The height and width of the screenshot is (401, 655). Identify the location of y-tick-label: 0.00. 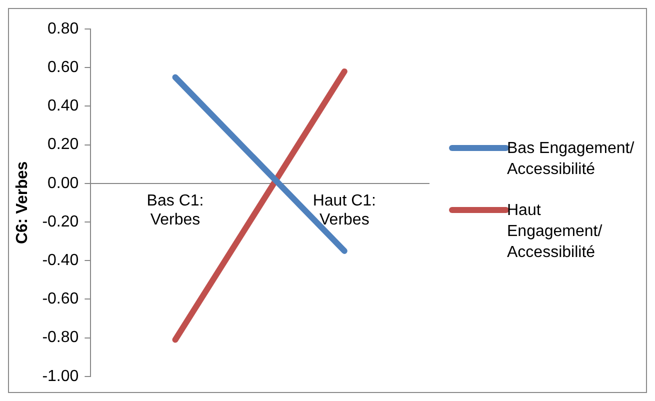
(63, 183).